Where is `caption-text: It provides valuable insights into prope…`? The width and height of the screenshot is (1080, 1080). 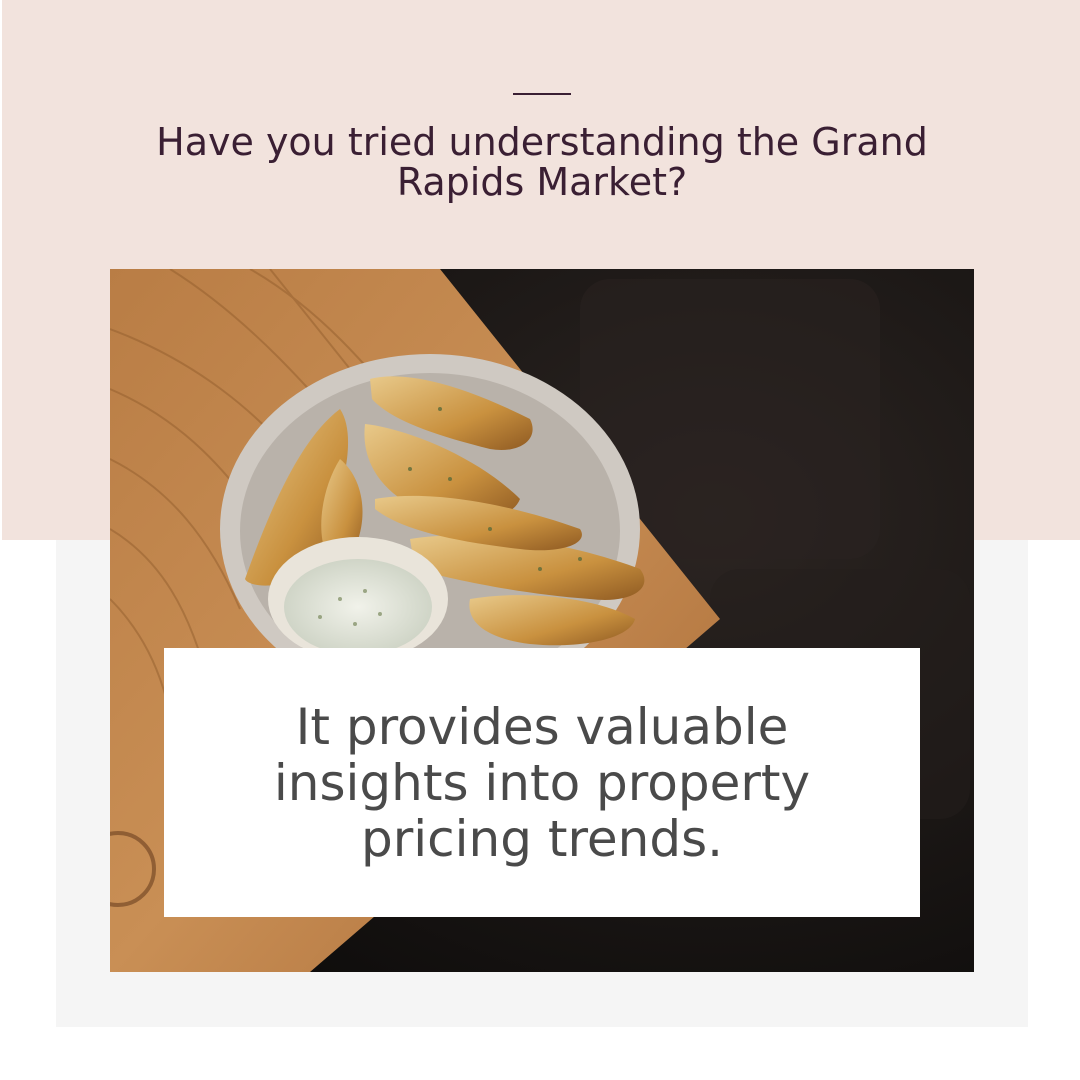 caption-text: It provides valuable insights into prope… is located at coordinates (542, 782).